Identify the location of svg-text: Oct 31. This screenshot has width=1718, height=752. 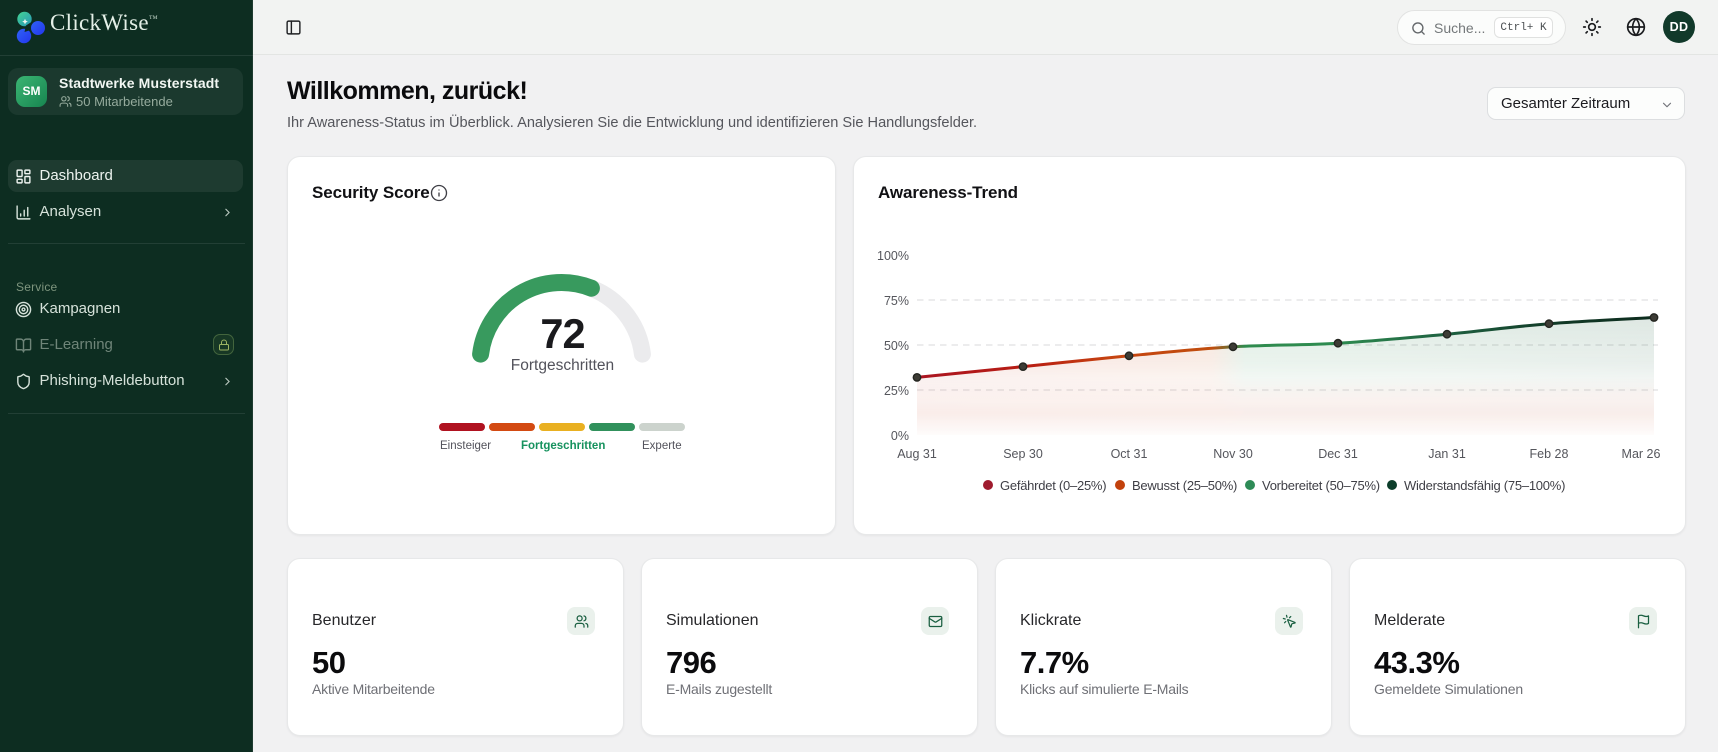
(1129, 454).